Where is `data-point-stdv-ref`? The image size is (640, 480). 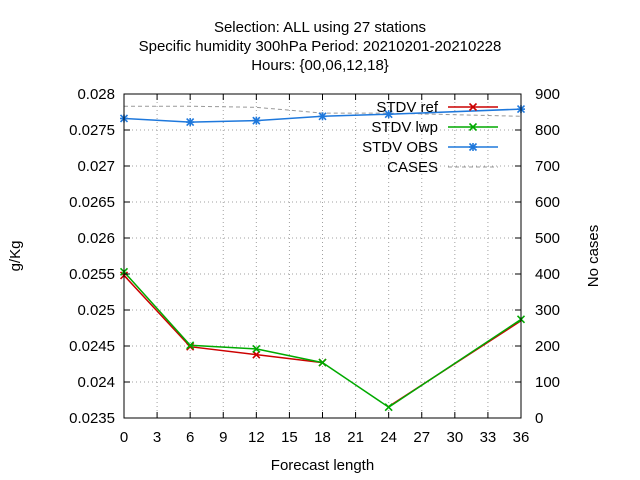
data-point-stdv-ref is located at coordinates (190, 346).